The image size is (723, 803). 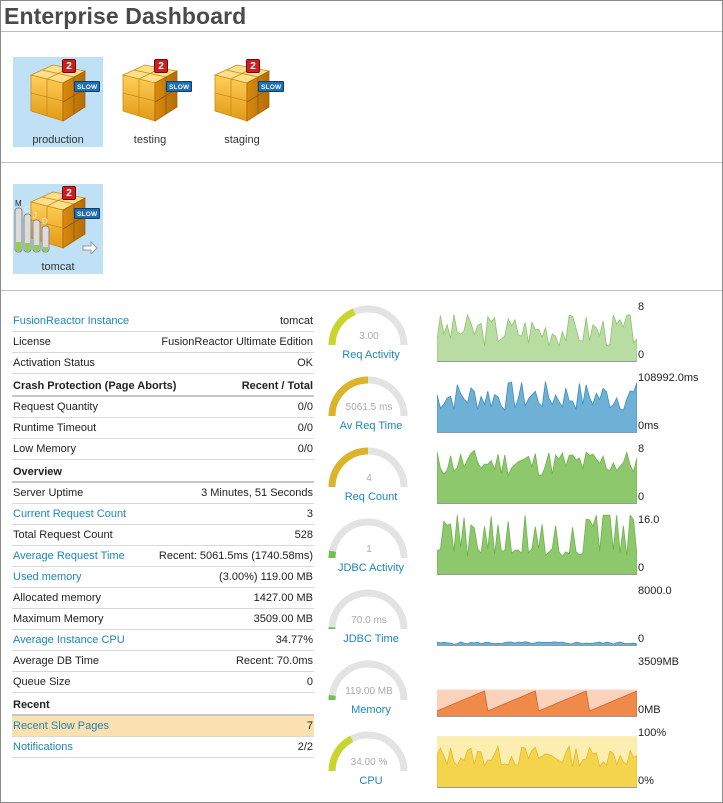 What do you see at coordinates (163, 428) in the screenshot?
I see `table-row: Runtime Timeout 0/0` at bounding box center [163, 428].